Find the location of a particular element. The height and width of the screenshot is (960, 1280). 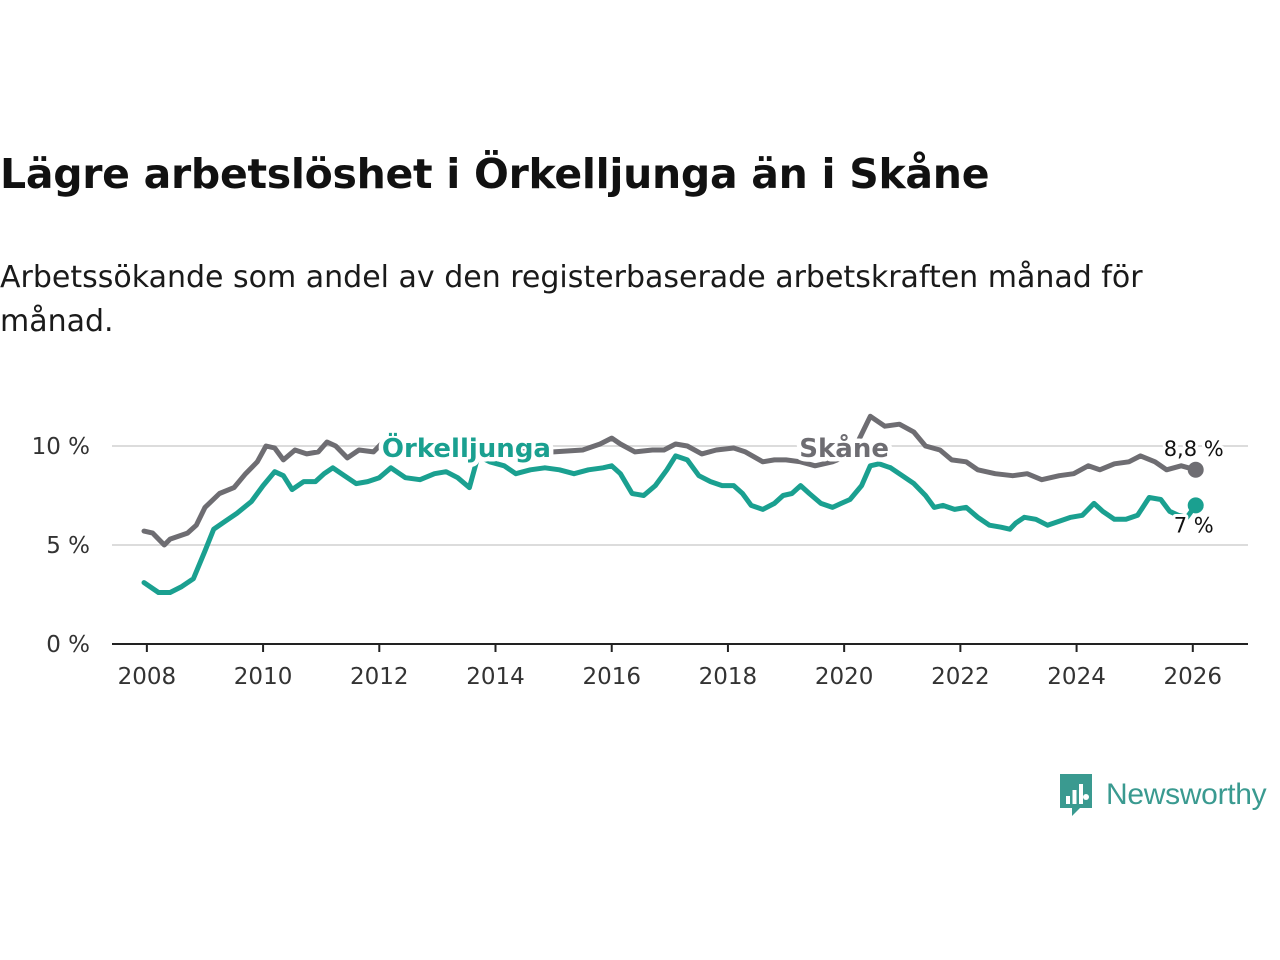

x-tick-label: 2008 is located at coordinates (147, 677).